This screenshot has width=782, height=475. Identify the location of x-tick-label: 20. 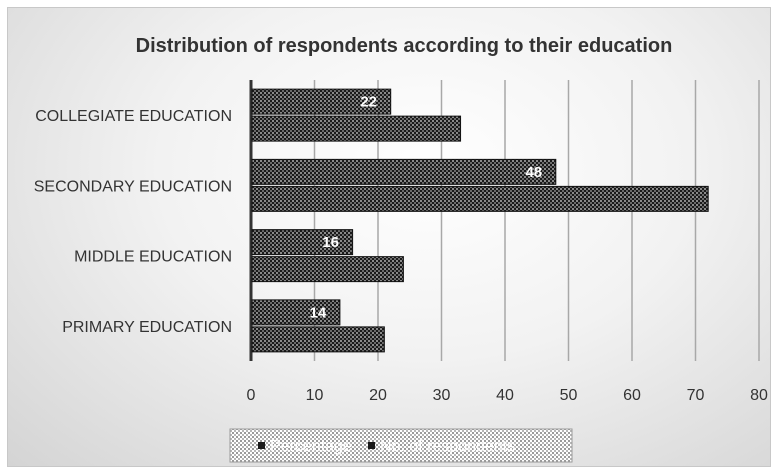
(378, 395).